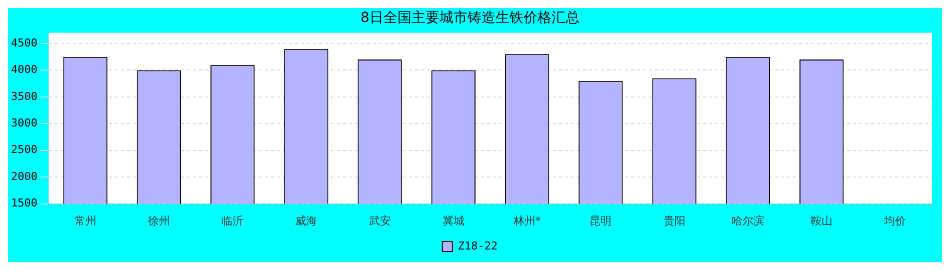 This screenshot has width=950, height=270. What do you see at coordinates (24, 203) in the screenshot?
I see `y-tick-label: 1500` at bounding box center [24, 203].